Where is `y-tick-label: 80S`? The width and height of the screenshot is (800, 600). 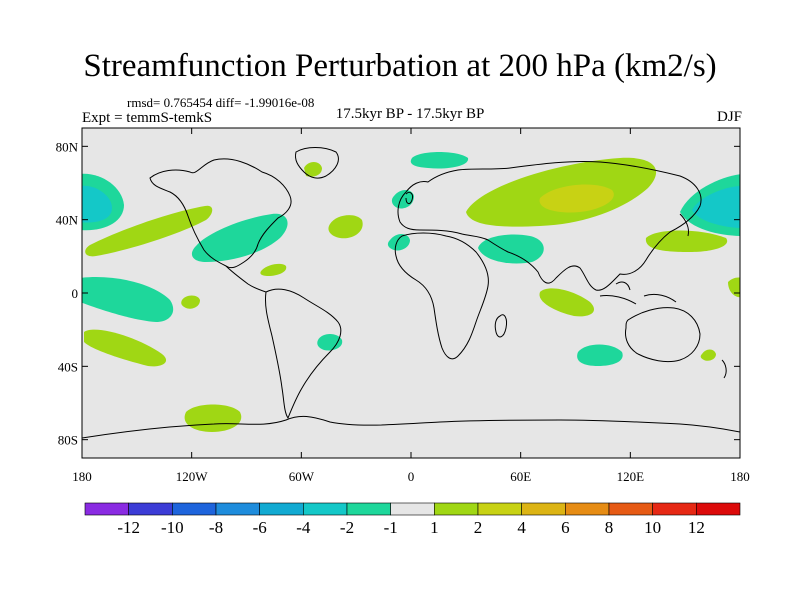
y-tick-label: 80S is located at coordinates (68, 440).